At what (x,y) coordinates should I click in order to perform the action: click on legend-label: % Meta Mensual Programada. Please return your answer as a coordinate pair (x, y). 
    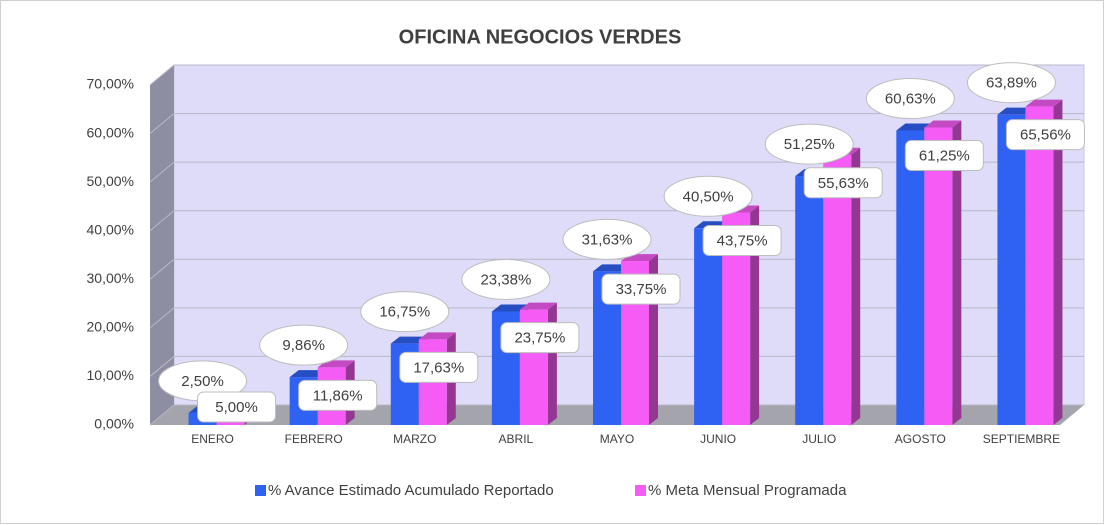
    Looking at the image, I should click on (747, 490).